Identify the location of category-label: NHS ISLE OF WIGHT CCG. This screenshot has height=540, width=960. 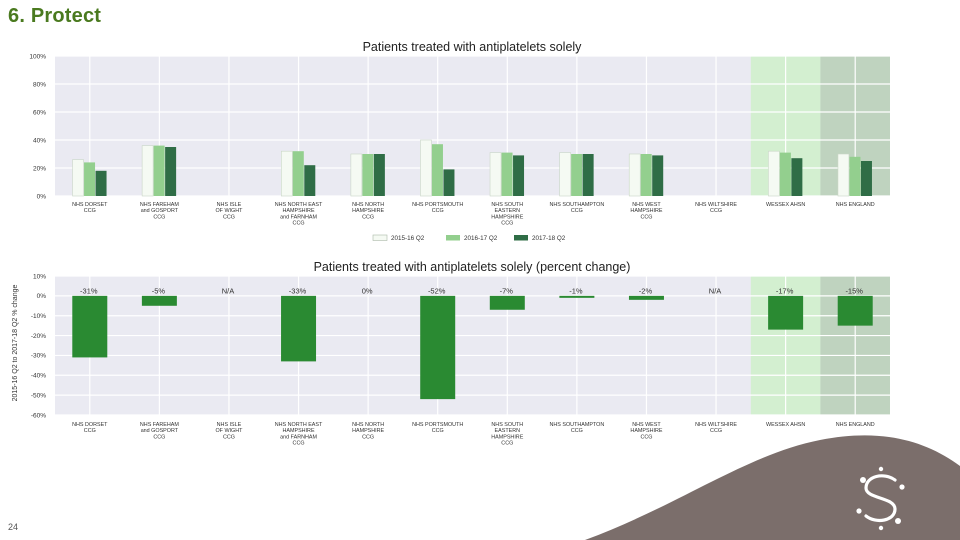
(229, 211).